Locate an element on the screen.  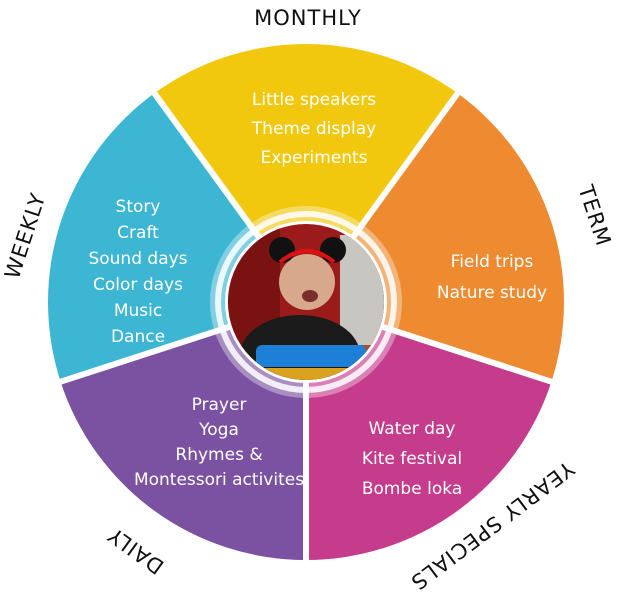
segment-term-items: Field trips Nature study is located at coordinates (492, 277).